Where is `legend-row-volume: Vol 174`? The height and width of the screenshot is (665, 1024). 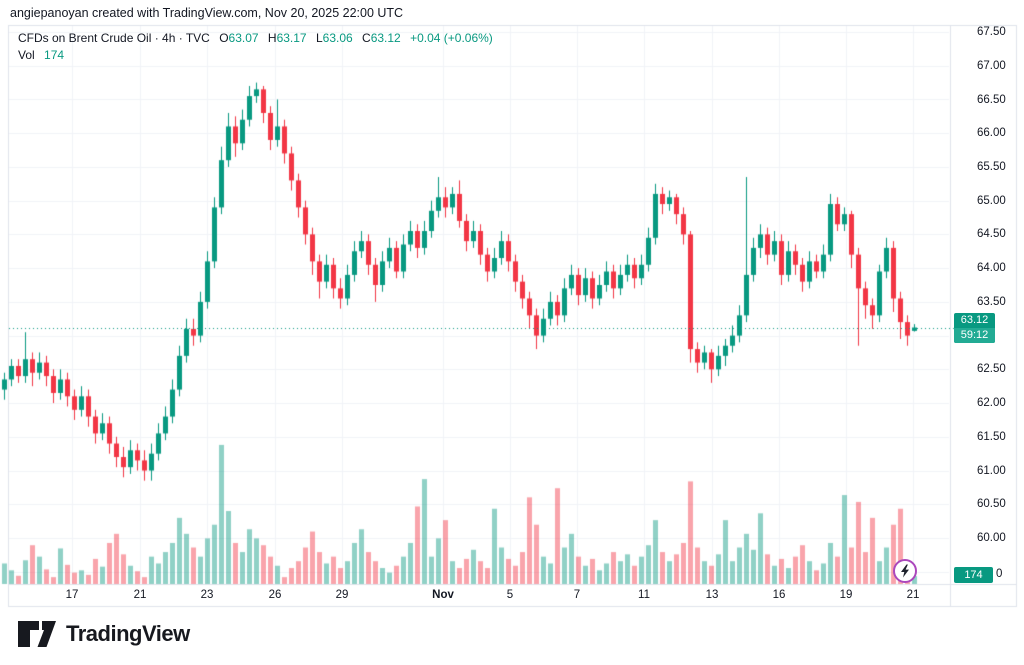 legend-row-volume: Vol 174 is located at coordinates (255, 55).